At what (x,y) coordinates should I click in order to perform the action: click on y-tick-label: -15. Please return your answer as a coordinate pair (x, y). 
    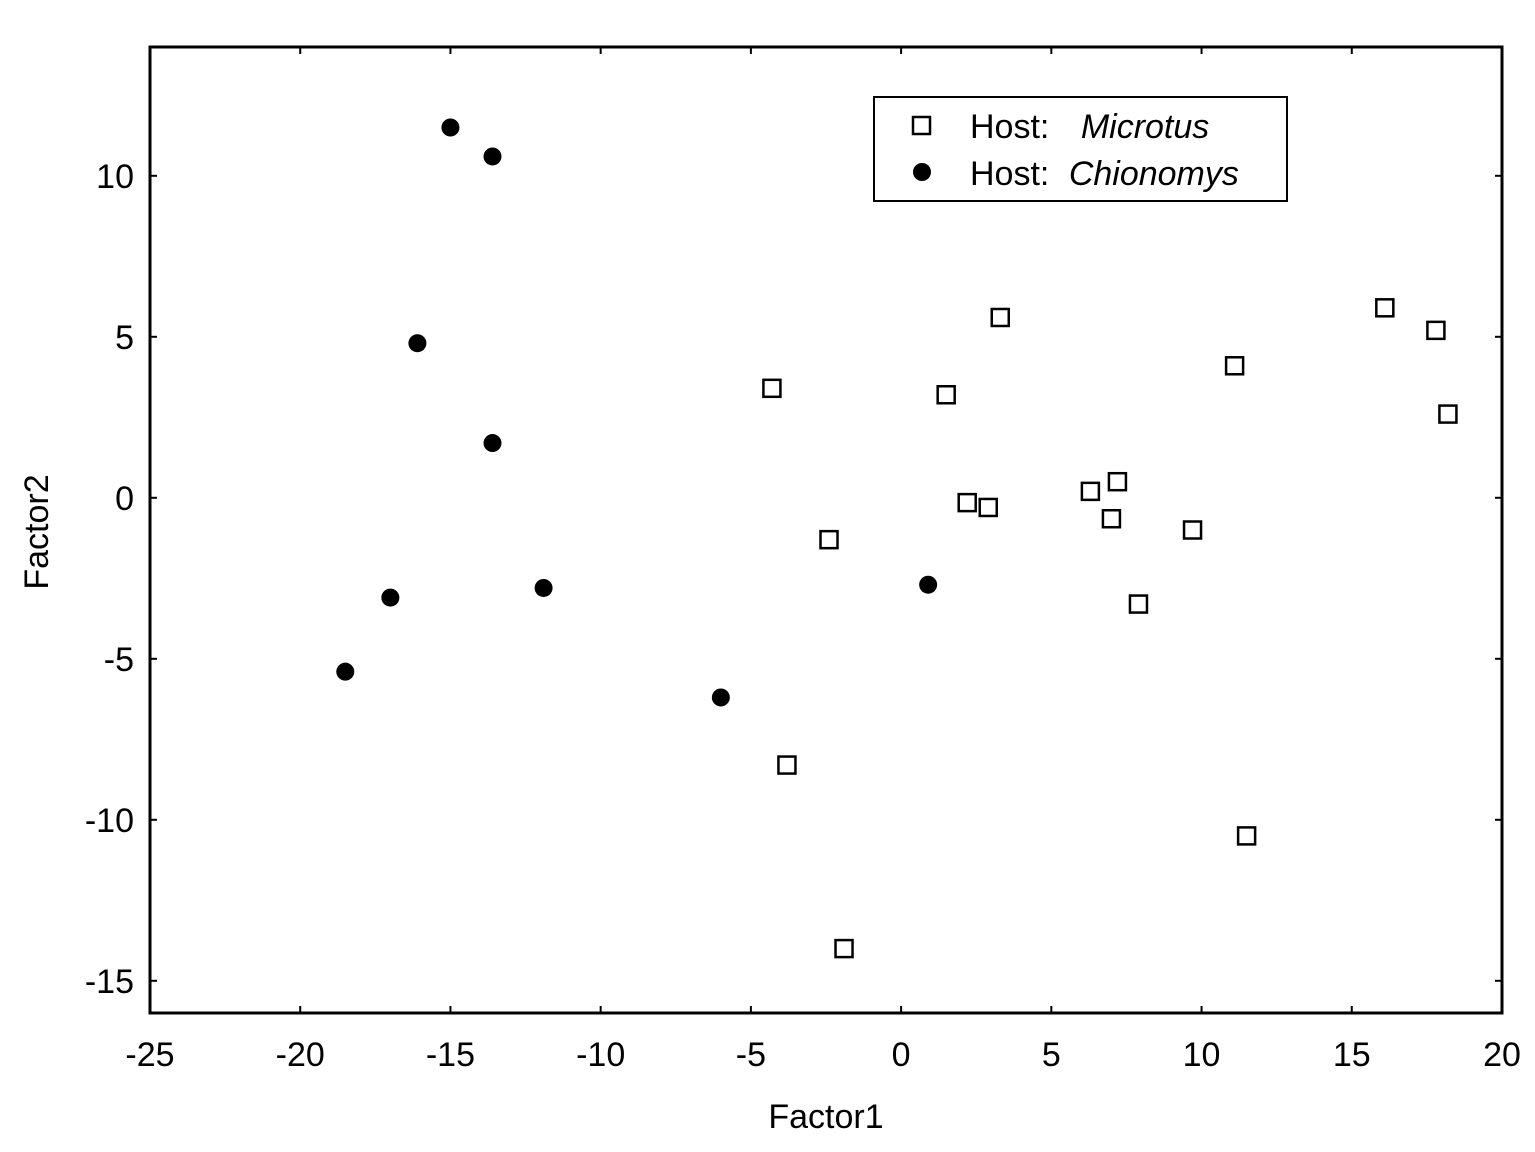
    Looking at the image, I should click on (109, 982).